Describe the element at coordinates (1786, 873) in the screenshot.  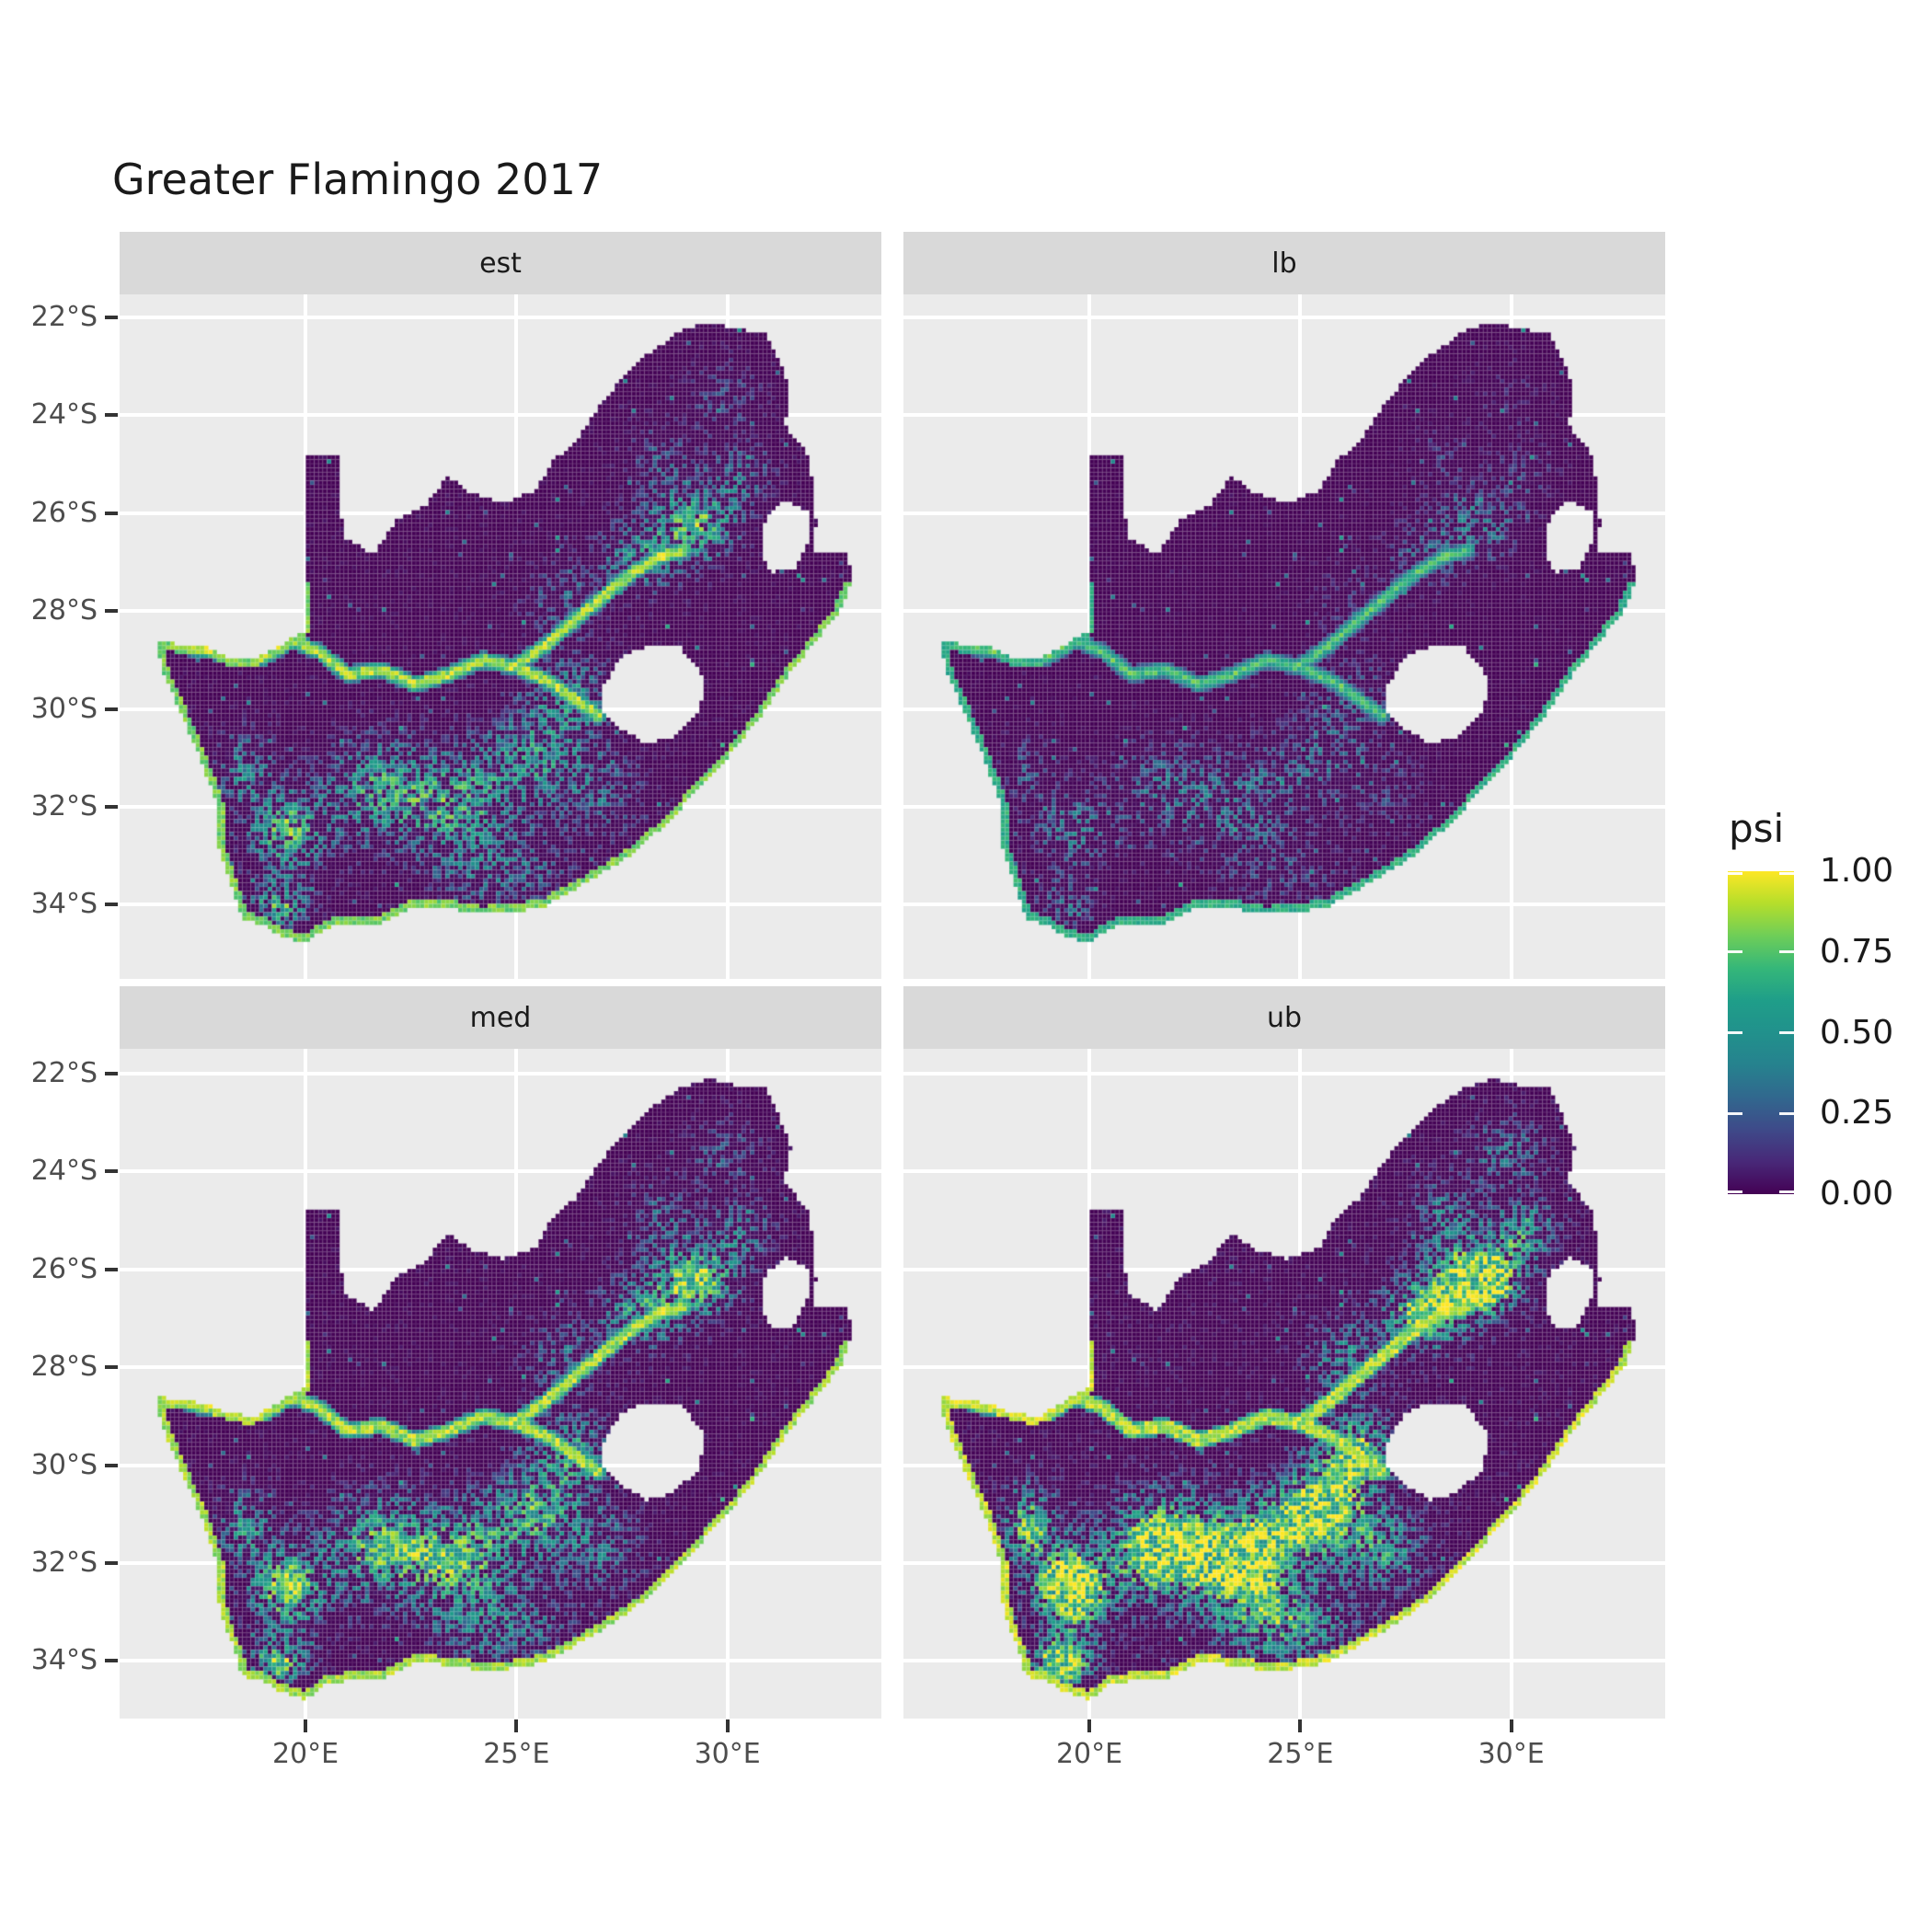
I see `legend-tick-1.00-right` at that location.